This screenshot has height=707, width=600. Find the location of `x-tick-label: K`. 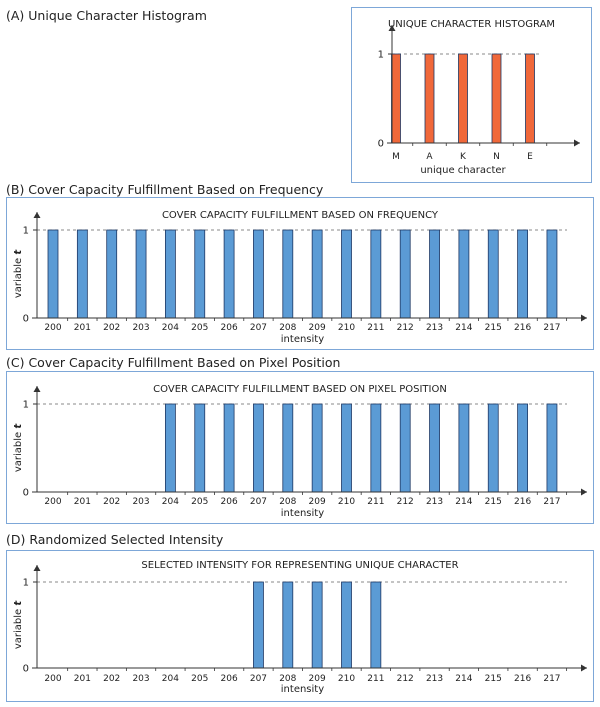

x-tick-label: K is located at coordinates (463, 157).